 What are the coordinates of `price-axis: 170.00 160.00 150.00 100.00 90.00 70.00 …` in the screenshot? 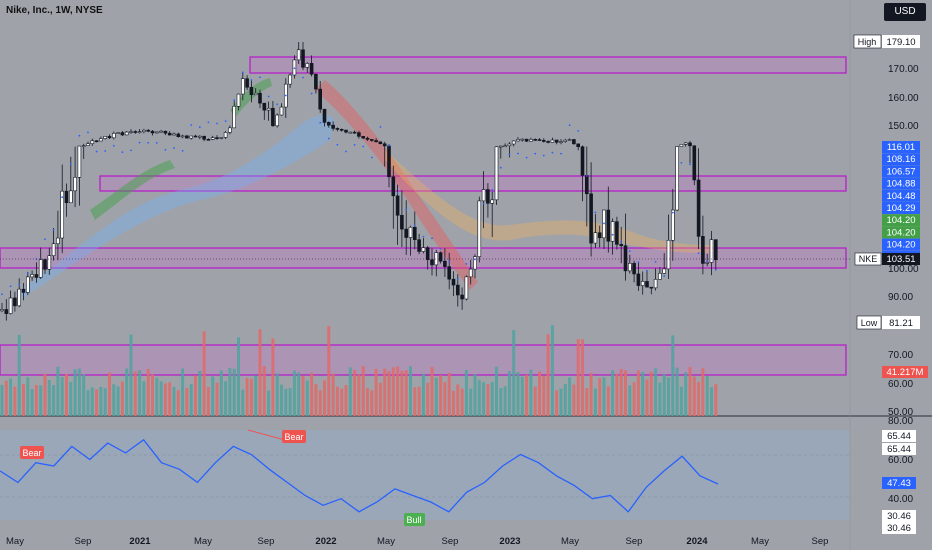 It's located at (903, 284).